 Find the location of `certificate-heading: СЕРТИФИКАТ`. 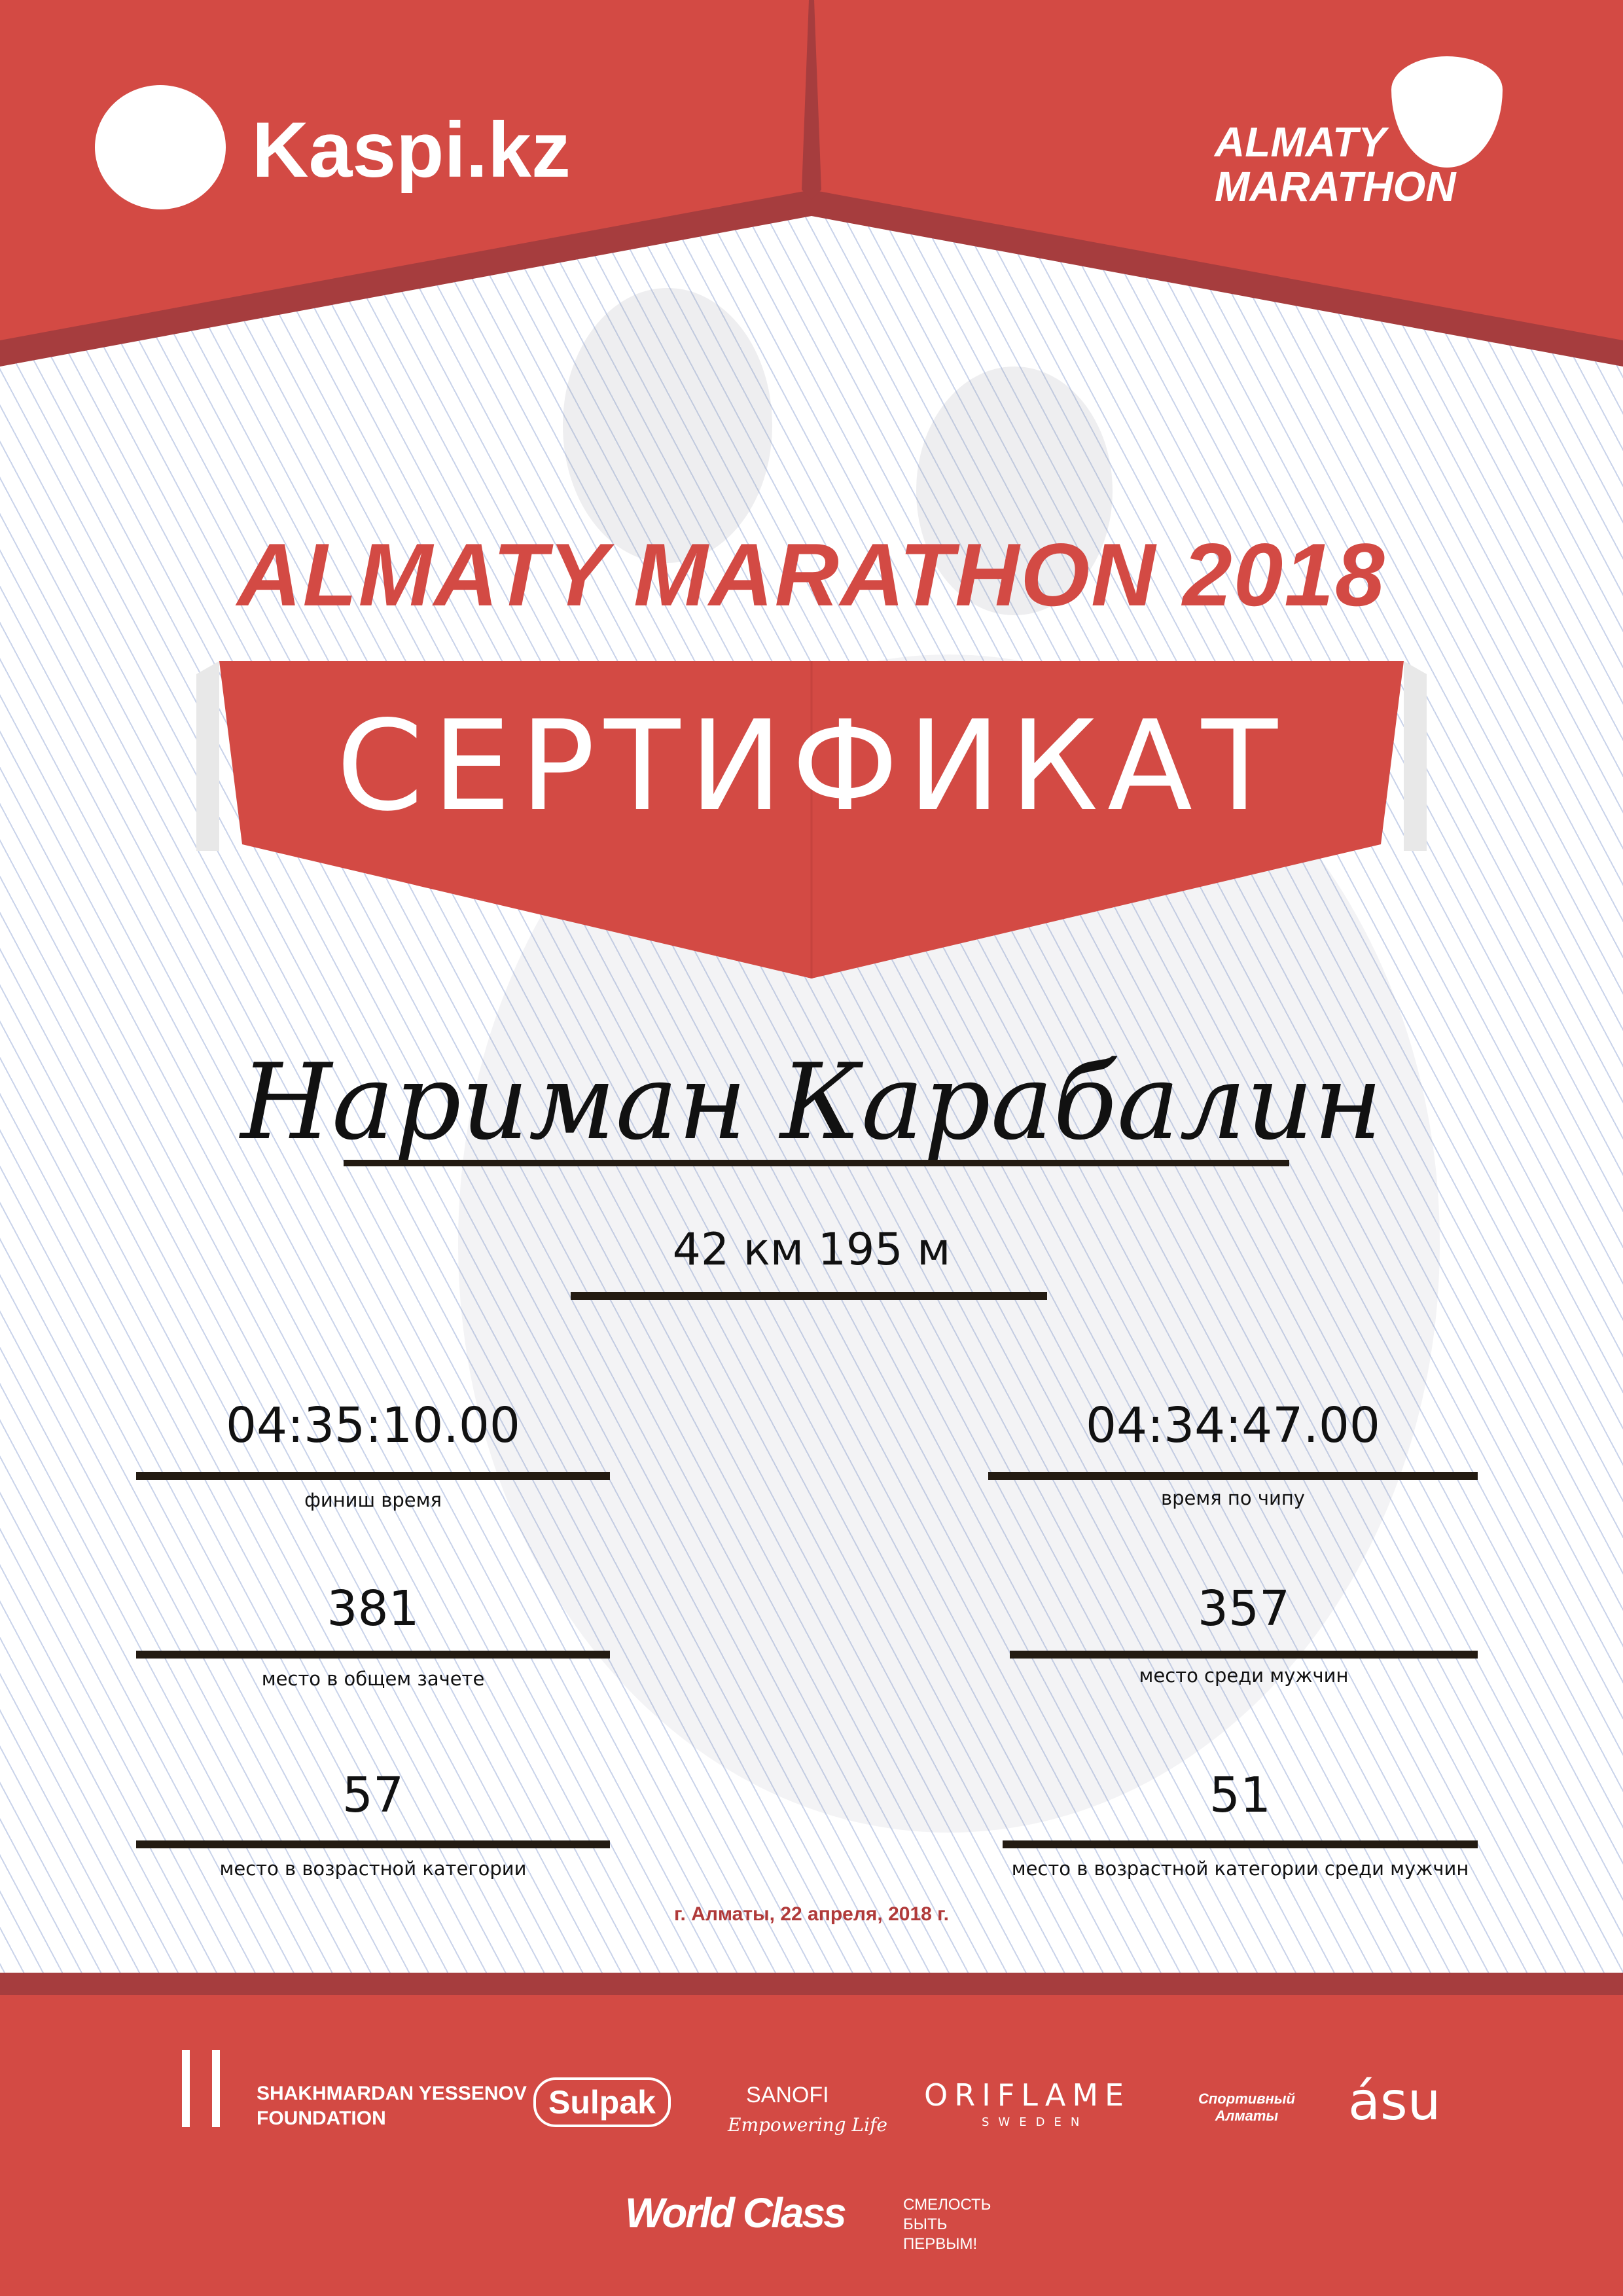

certificate-heading: СЕРТИФИКАТ is located at coordinates (811, 766).